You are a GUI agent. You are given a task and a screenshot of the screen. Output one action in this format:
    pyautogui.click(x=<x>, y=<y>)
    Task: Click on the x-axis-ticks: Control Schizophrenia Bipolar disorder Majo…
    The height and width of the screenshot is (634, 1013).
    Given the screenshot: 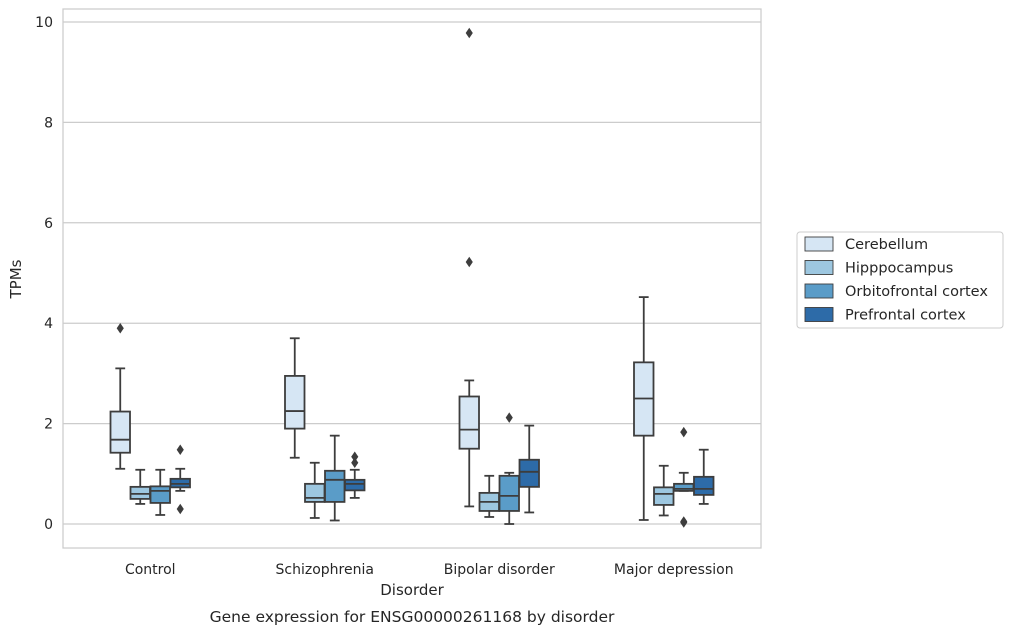 What is the action you would take?
    pyautogui.click(x=429, y=570)
    